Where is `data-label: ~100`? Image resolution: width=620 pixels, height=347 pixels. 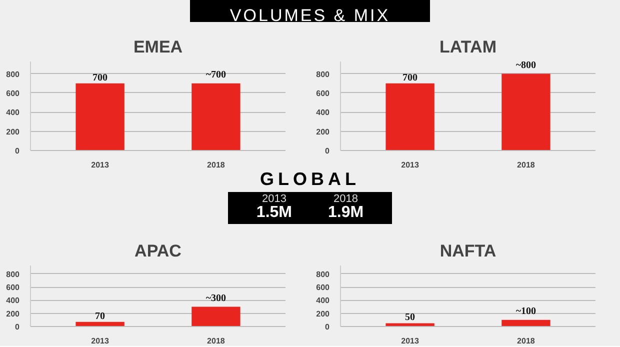
data-label: ~100 is located at coordinates (526, 311).